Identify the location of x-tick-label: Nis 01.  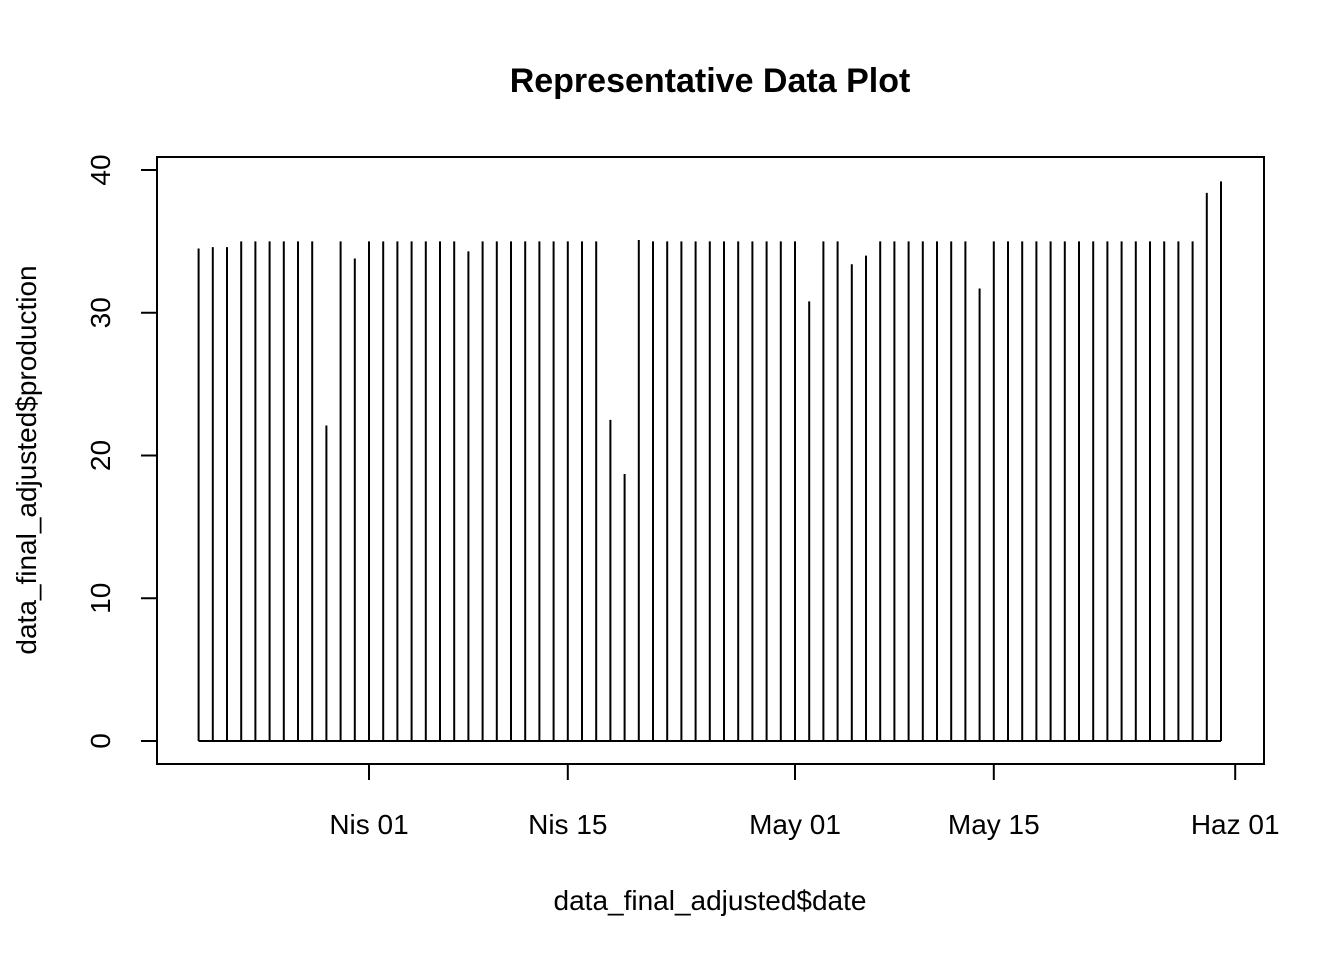
(368, 824).